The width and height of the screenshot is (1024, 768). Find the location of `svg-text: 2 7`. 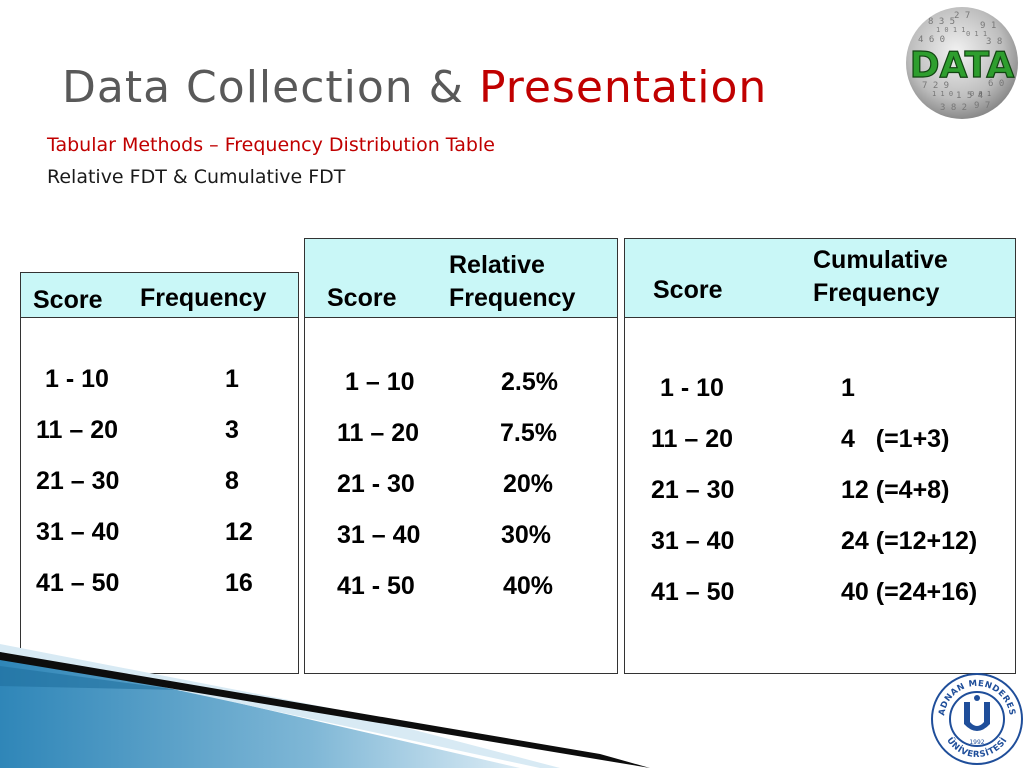

svg-text: 2 7 is located at coordinates (962, 16).